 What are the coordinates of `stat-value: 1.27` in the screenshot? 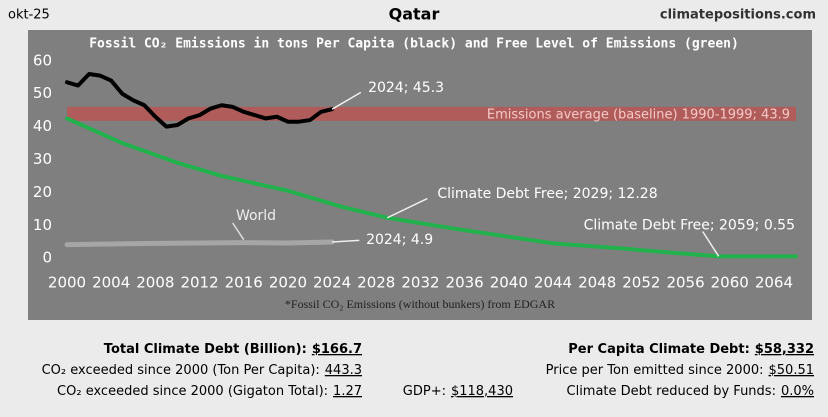 It's located at (347, 391).